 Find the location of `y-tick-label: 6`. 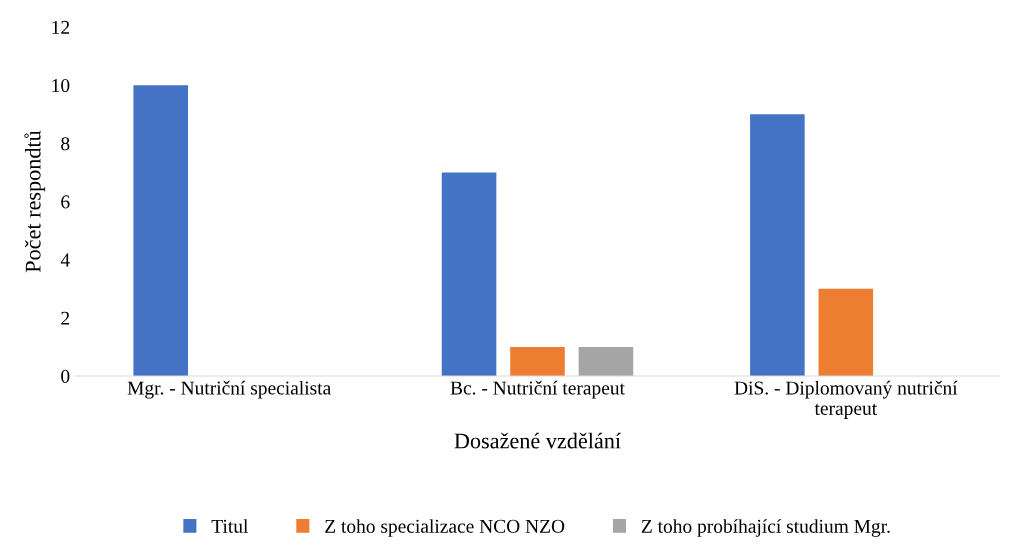

y-tick-label: 6 is located at coordinates (65, 202).